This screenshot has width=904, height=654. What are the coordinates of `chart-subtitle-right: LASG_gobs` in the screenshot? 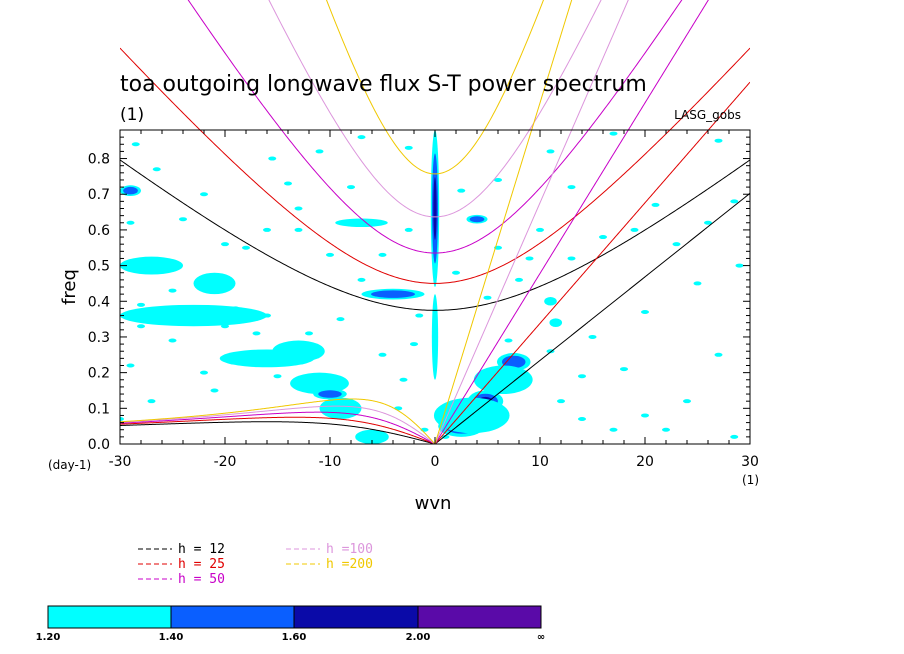 It's located at (707, 115).